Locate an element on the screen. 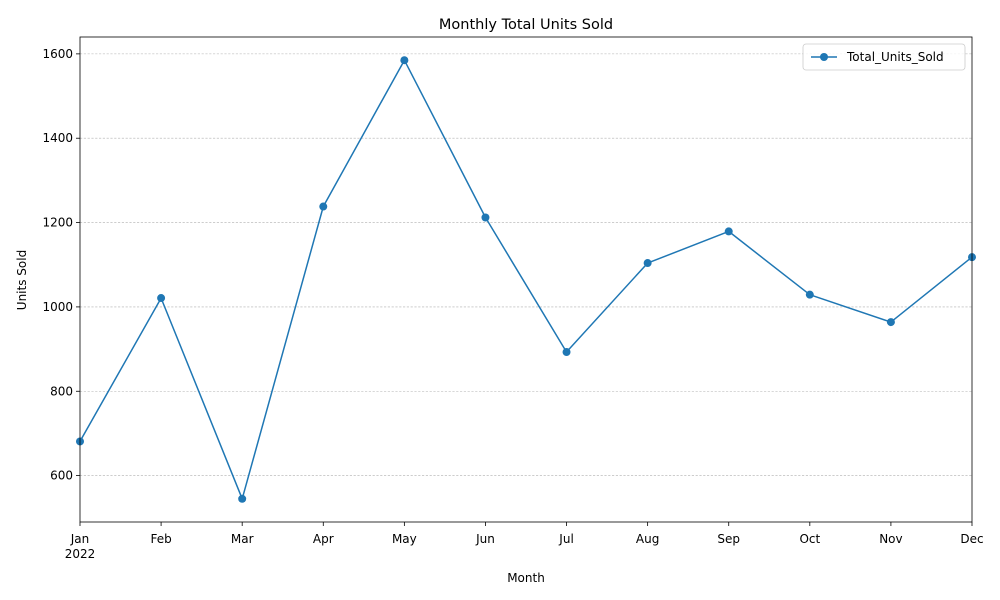  y-axis-title: Units Sold is located at coordinates (22, 280).